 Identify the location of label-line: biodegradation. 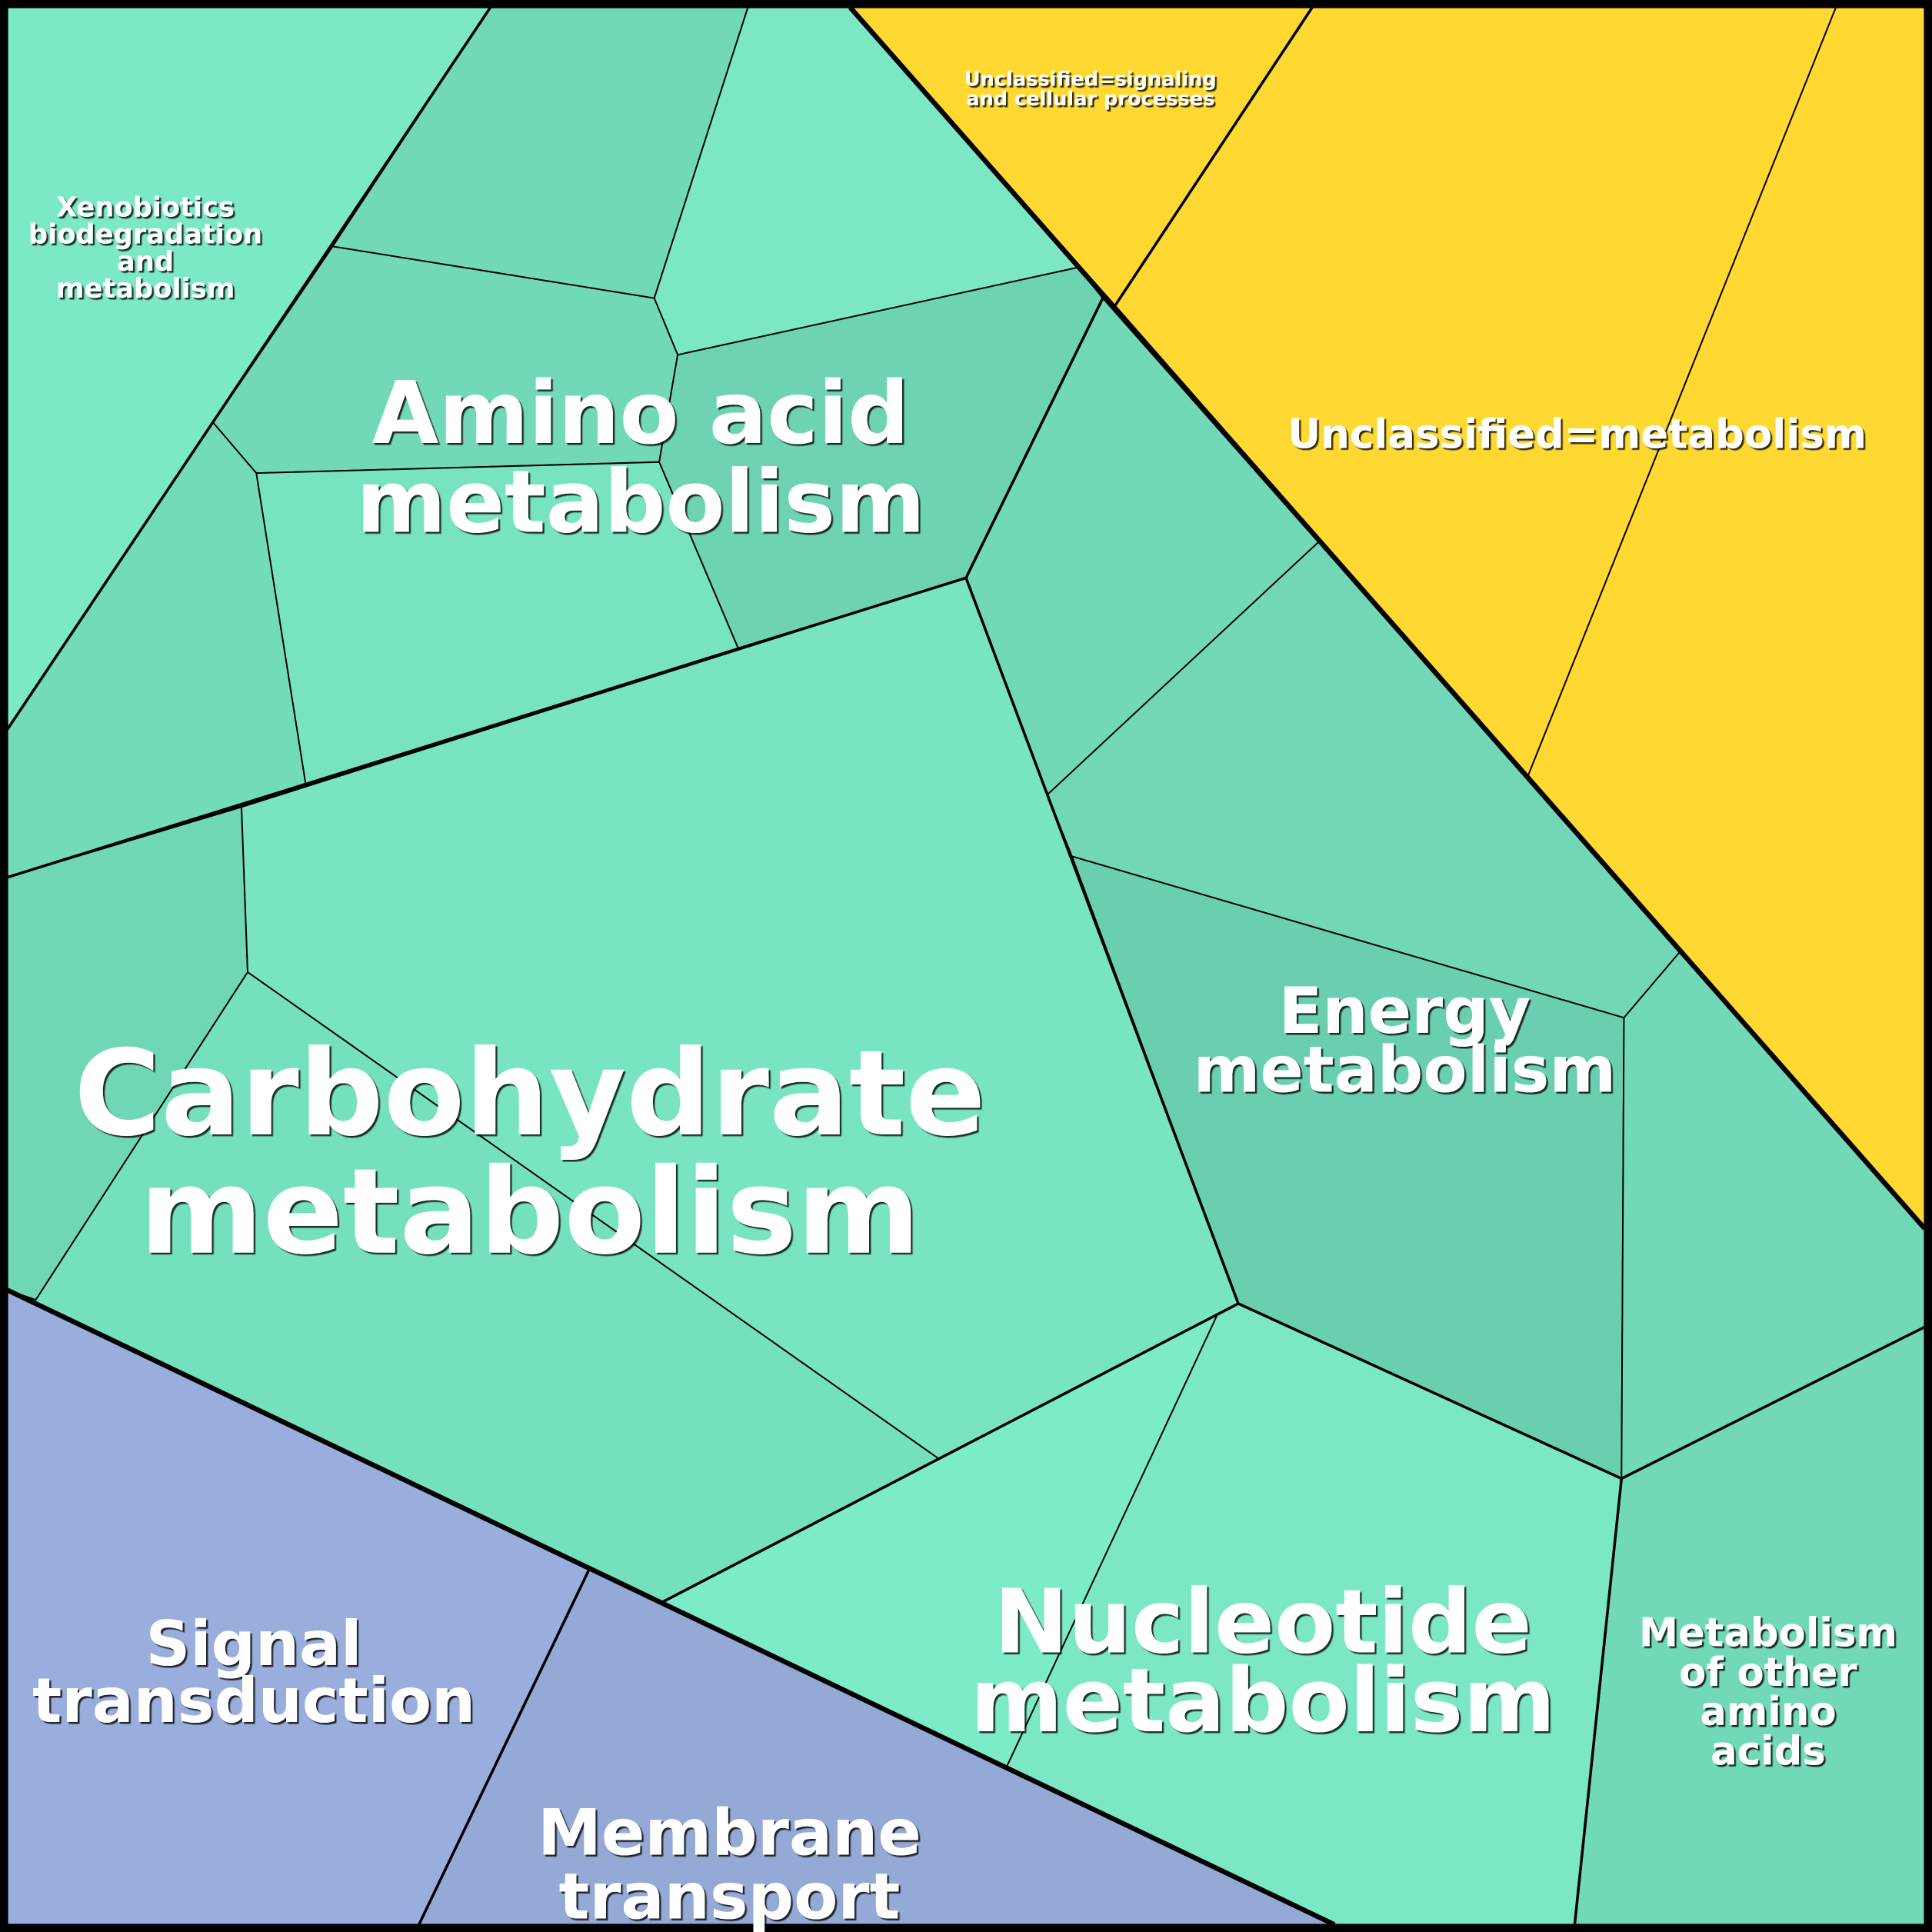
(145, 235).